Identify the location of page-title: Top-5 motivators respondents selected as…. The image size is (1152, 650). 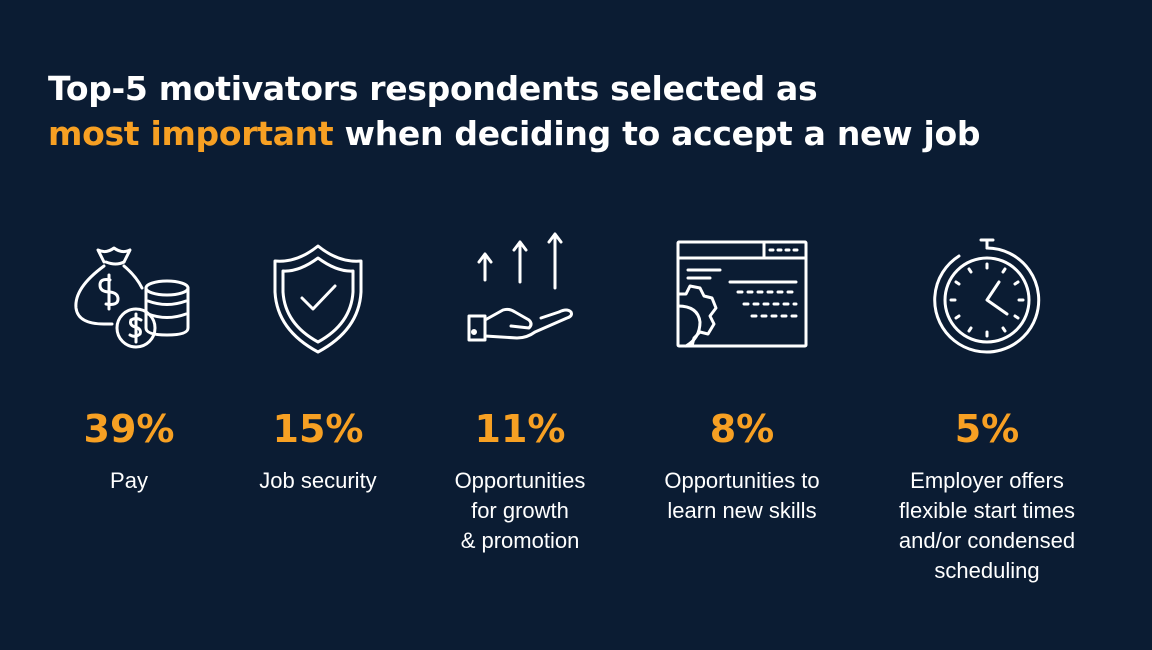
(514, 111).